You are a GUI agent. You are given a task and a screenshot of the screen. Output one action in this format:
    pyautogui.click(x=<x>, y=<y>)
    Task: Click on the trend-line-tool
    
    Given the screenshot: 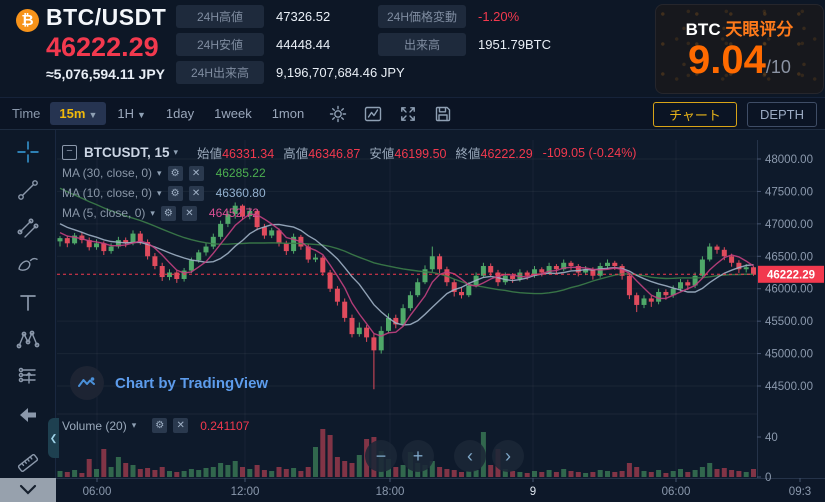 What is the action you would take?
    pyautogui.click(x=28, y=190)
    